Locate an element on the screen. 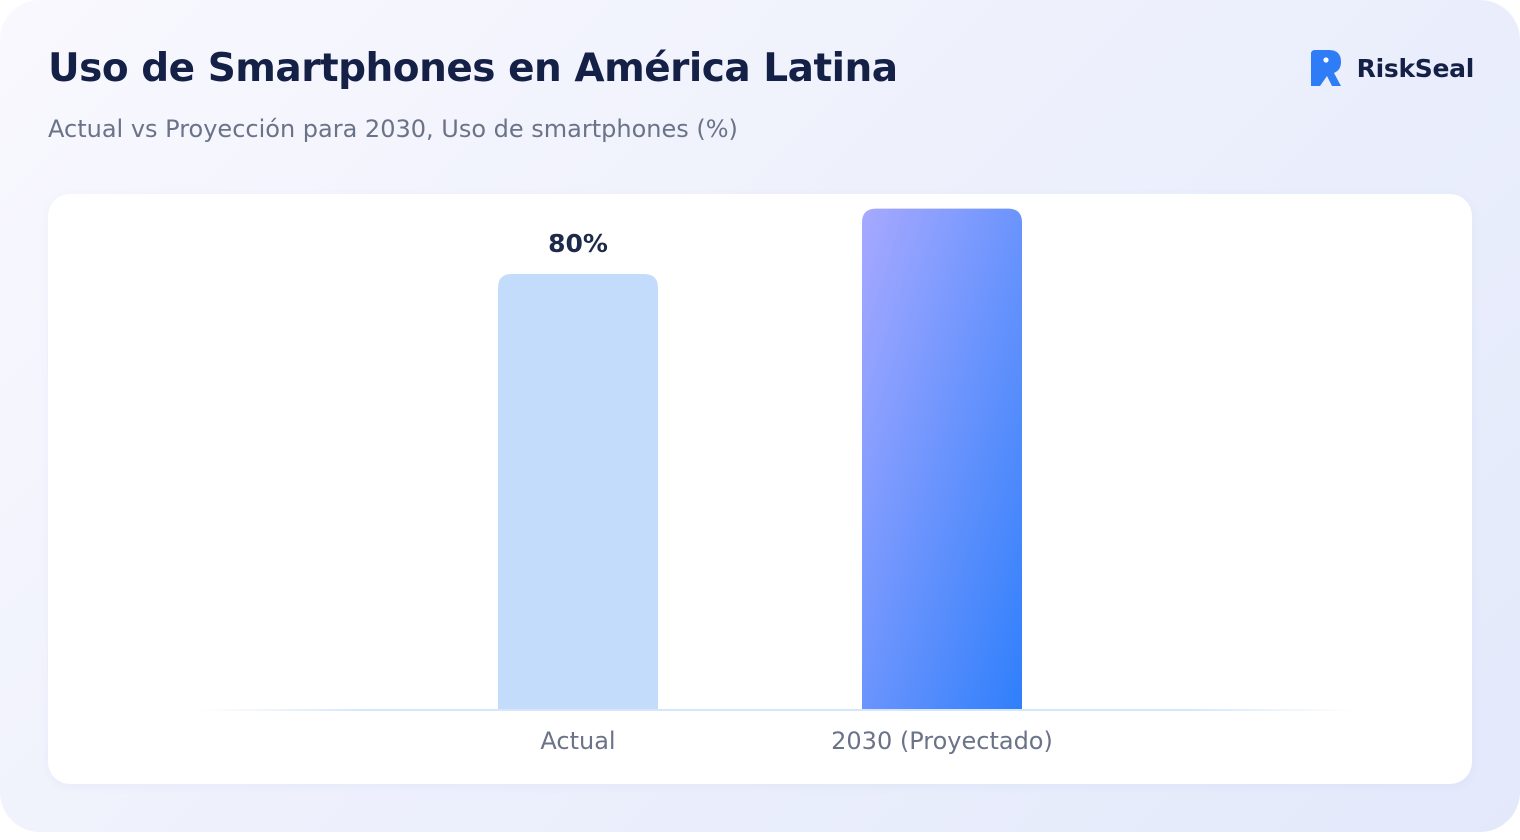 The height and width of the screenshot is (840, 1520). brand-name: RiskSeal is located at coordinates (1415, 68).